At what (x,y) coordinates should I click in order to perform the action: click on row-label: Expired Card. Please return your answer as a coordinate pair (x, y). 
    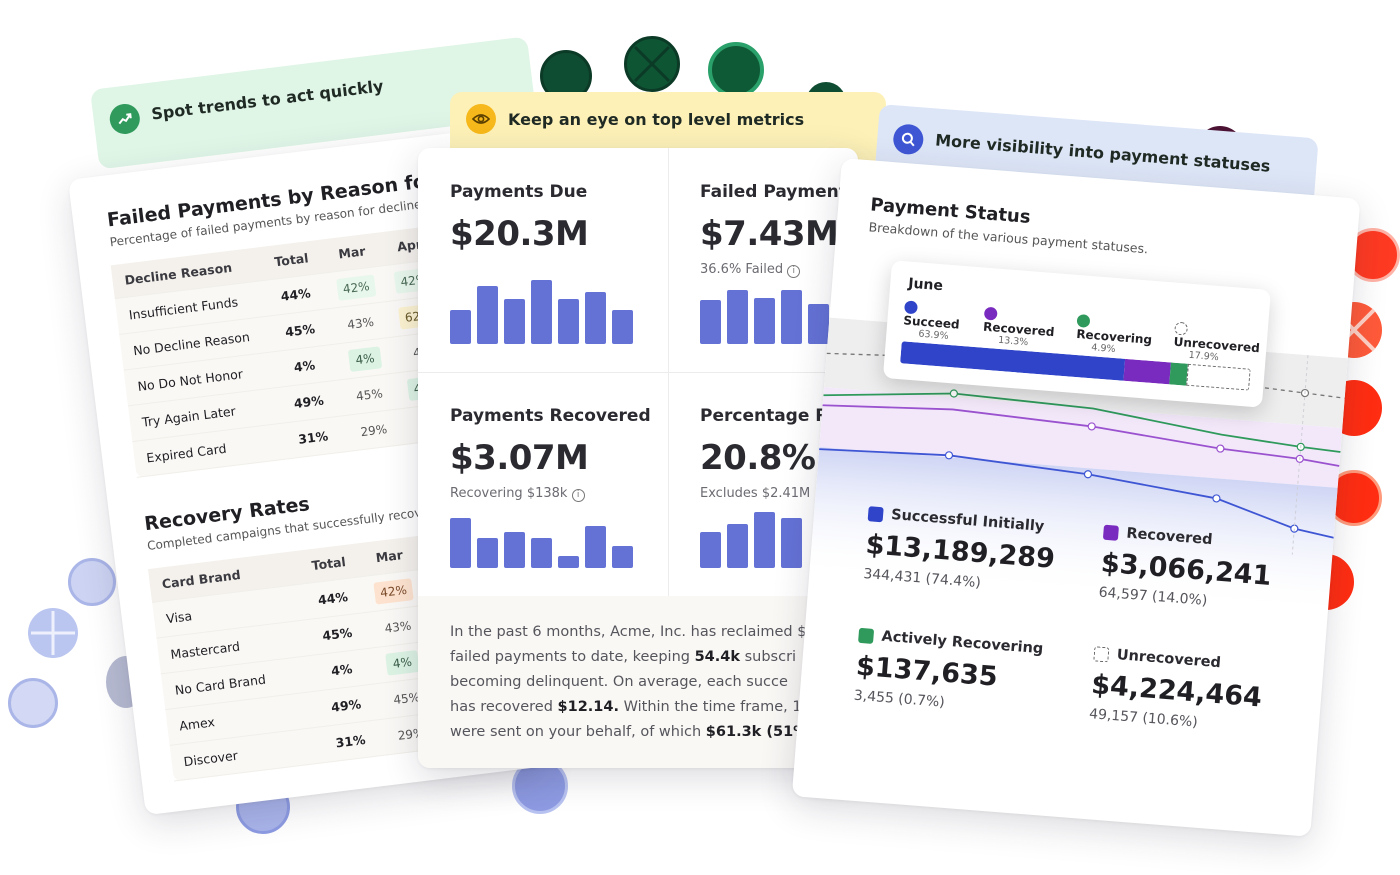
    Looking at the image, I should click on (186, 453).